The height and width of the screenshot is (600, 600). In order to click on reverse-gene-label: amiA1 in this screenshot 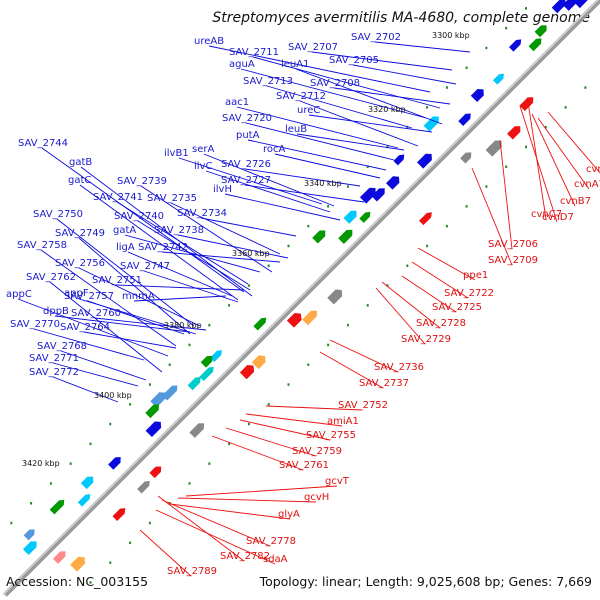, I will do `click(343, 421)`.